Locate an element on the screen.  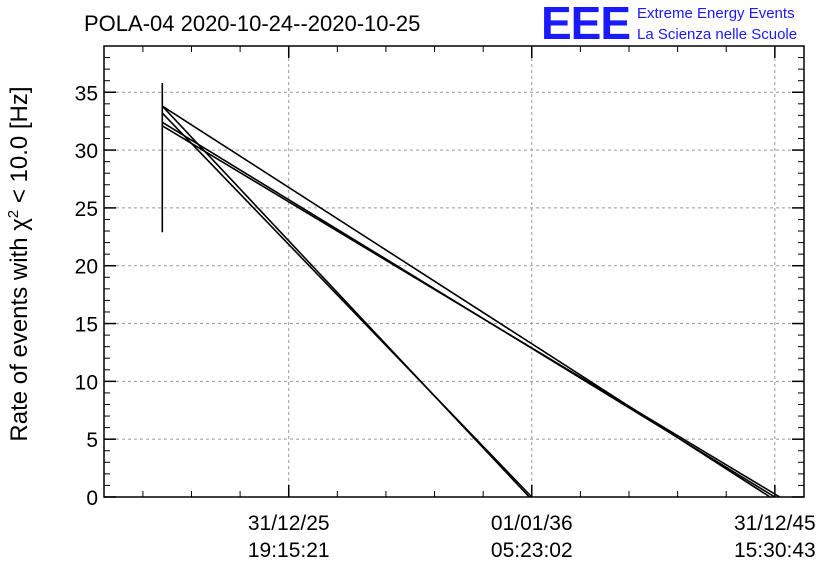
y-tick-label: 0 is located at coordinates (92, 498).